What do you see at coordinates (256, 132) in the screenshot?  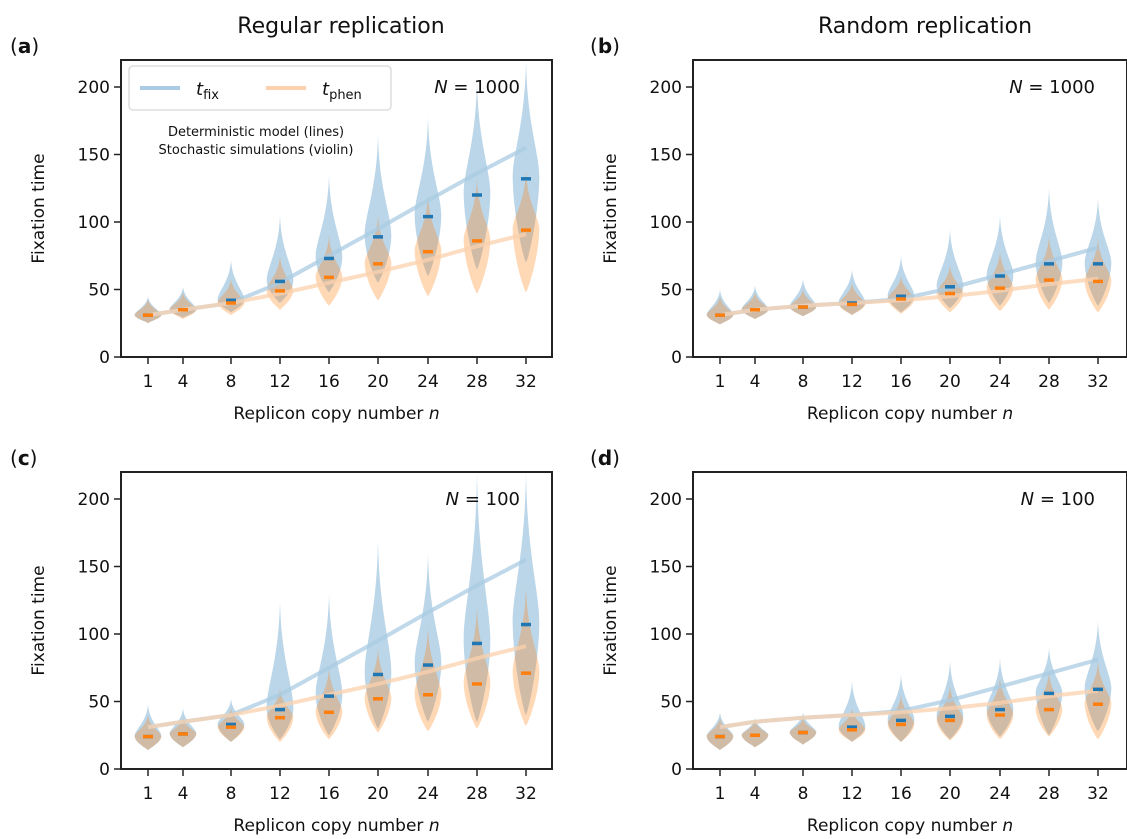 I see `legend-note-line1: Deterministic model (lines)` at bounding box center [256, 132].